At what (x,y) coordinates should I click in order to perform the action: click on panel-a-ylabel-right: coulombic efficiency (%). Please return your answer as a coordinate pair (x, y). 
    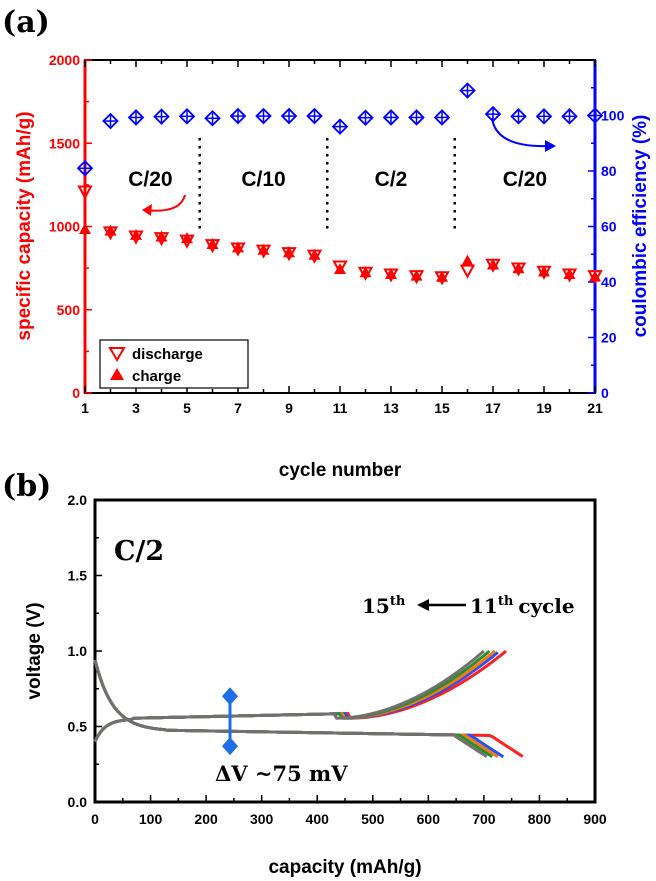
    Looking at the image, I should click on (640, 226).